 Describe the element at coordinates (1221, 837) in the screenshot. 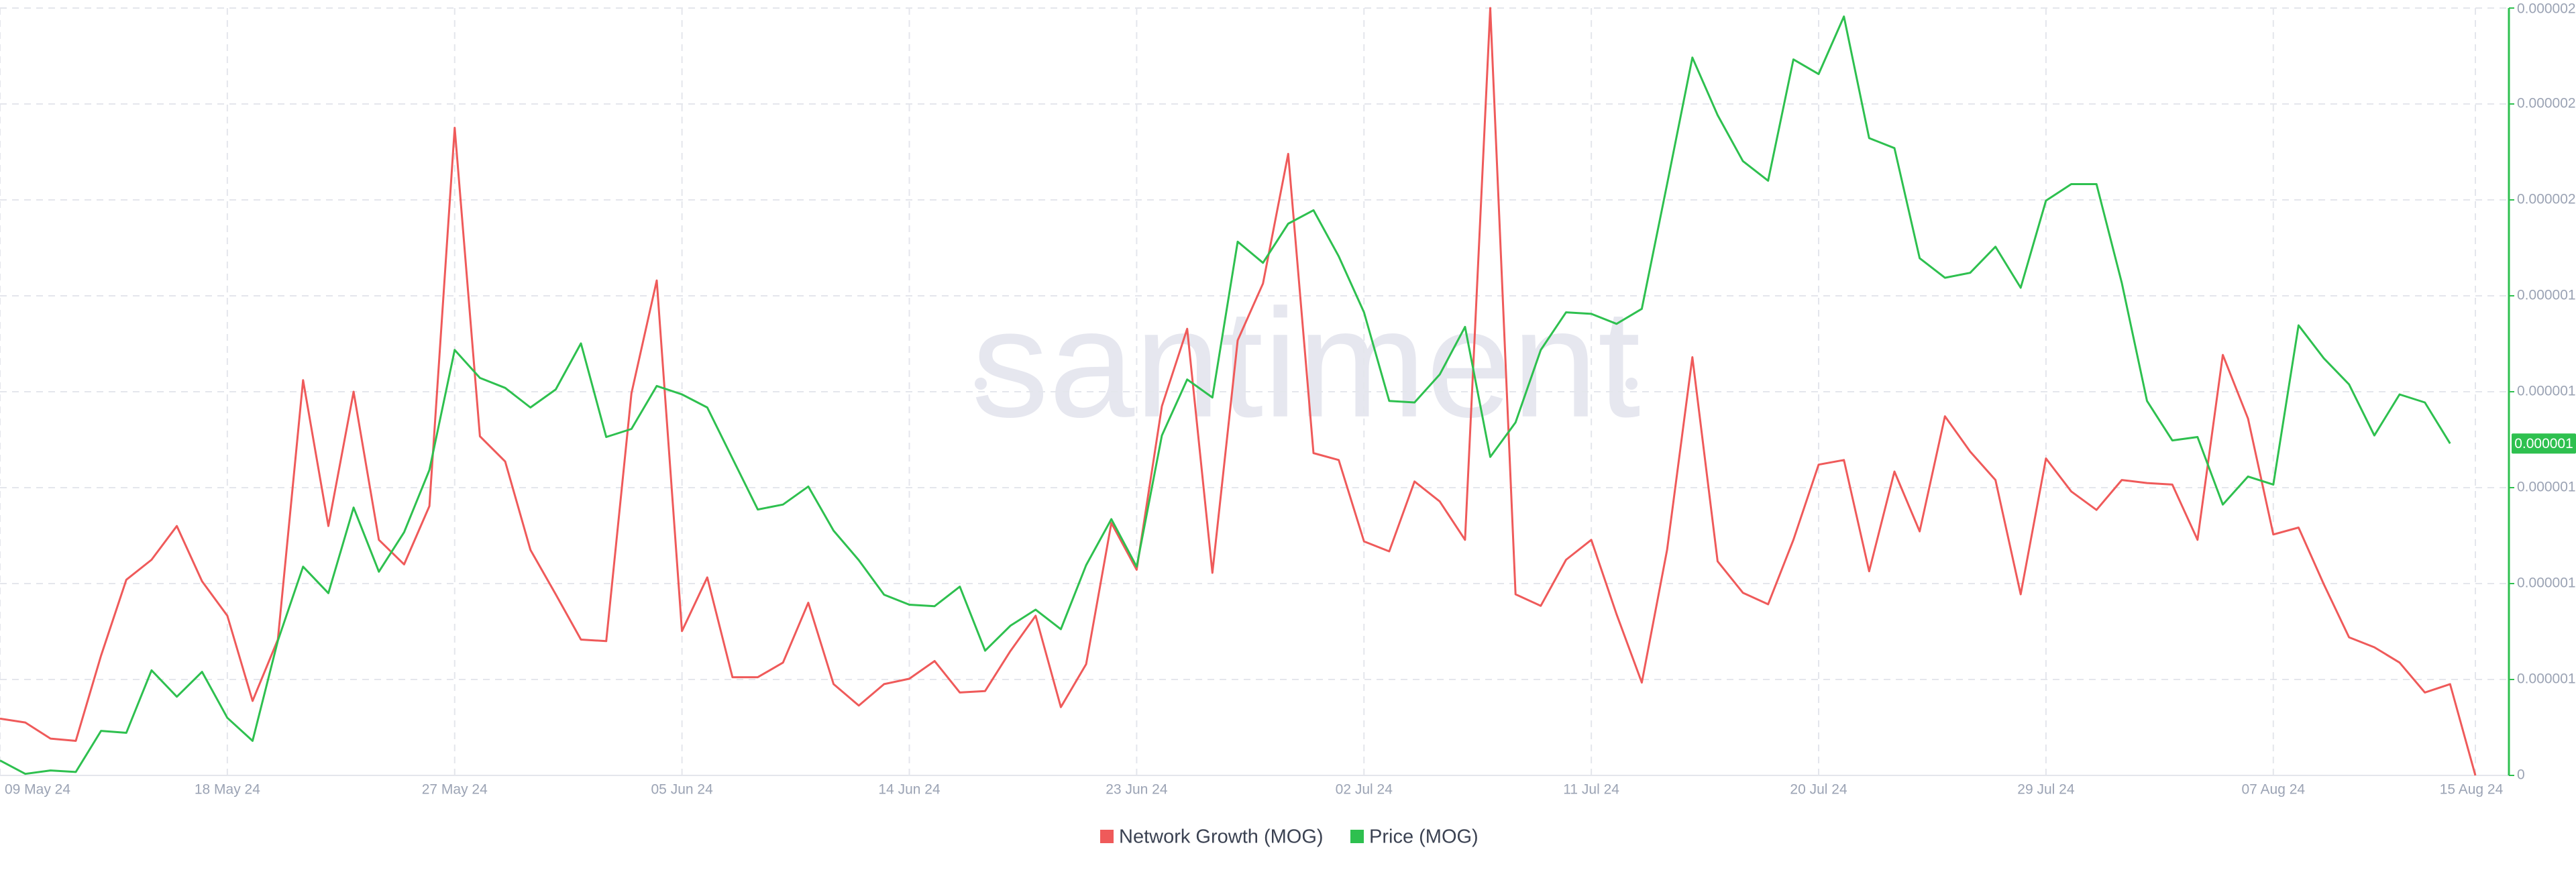

I see `legend-label: Network Growth (MOG)` at that location.